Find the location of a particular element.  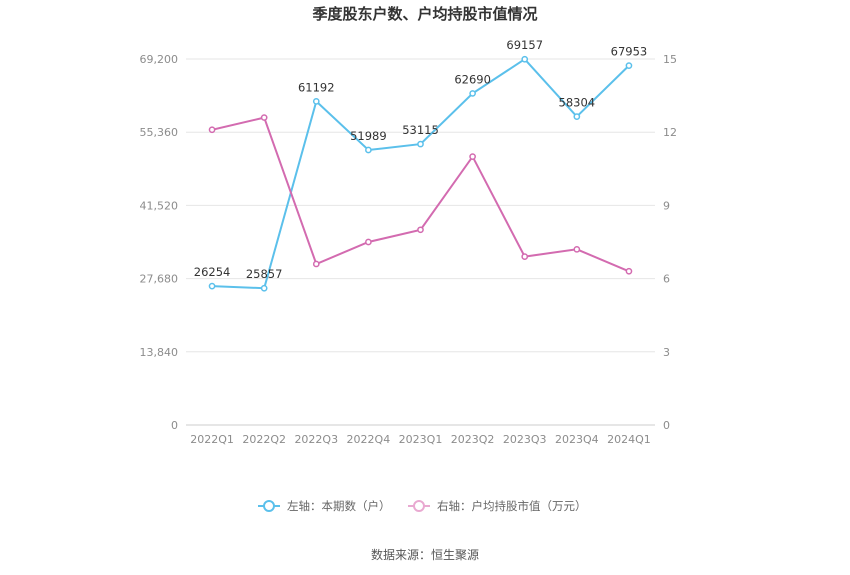

left-tick-label: 55,360 is located at coordinates (159, 132).